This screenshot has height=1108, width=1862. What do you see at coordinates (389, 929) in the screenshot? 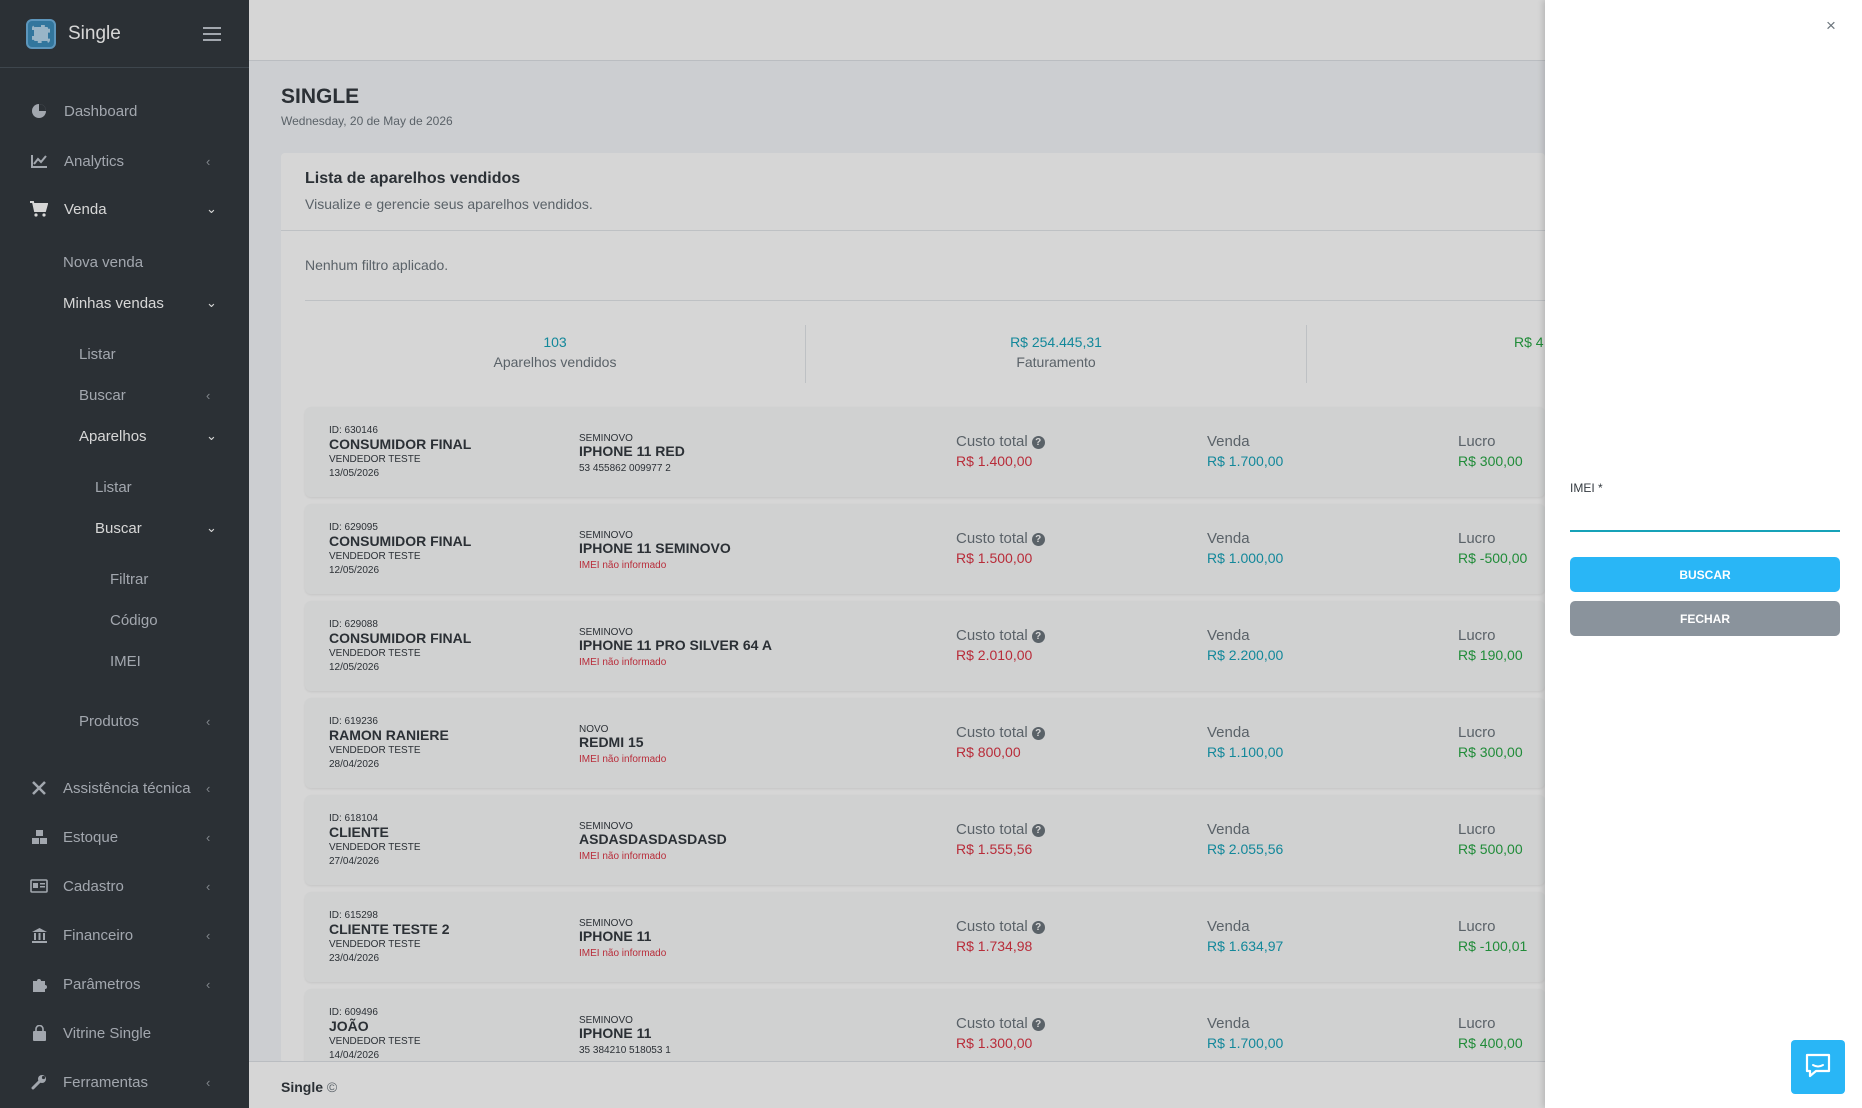
I see `client-name: CLIENTE TESTE 2` at bounding box center [389, 929].